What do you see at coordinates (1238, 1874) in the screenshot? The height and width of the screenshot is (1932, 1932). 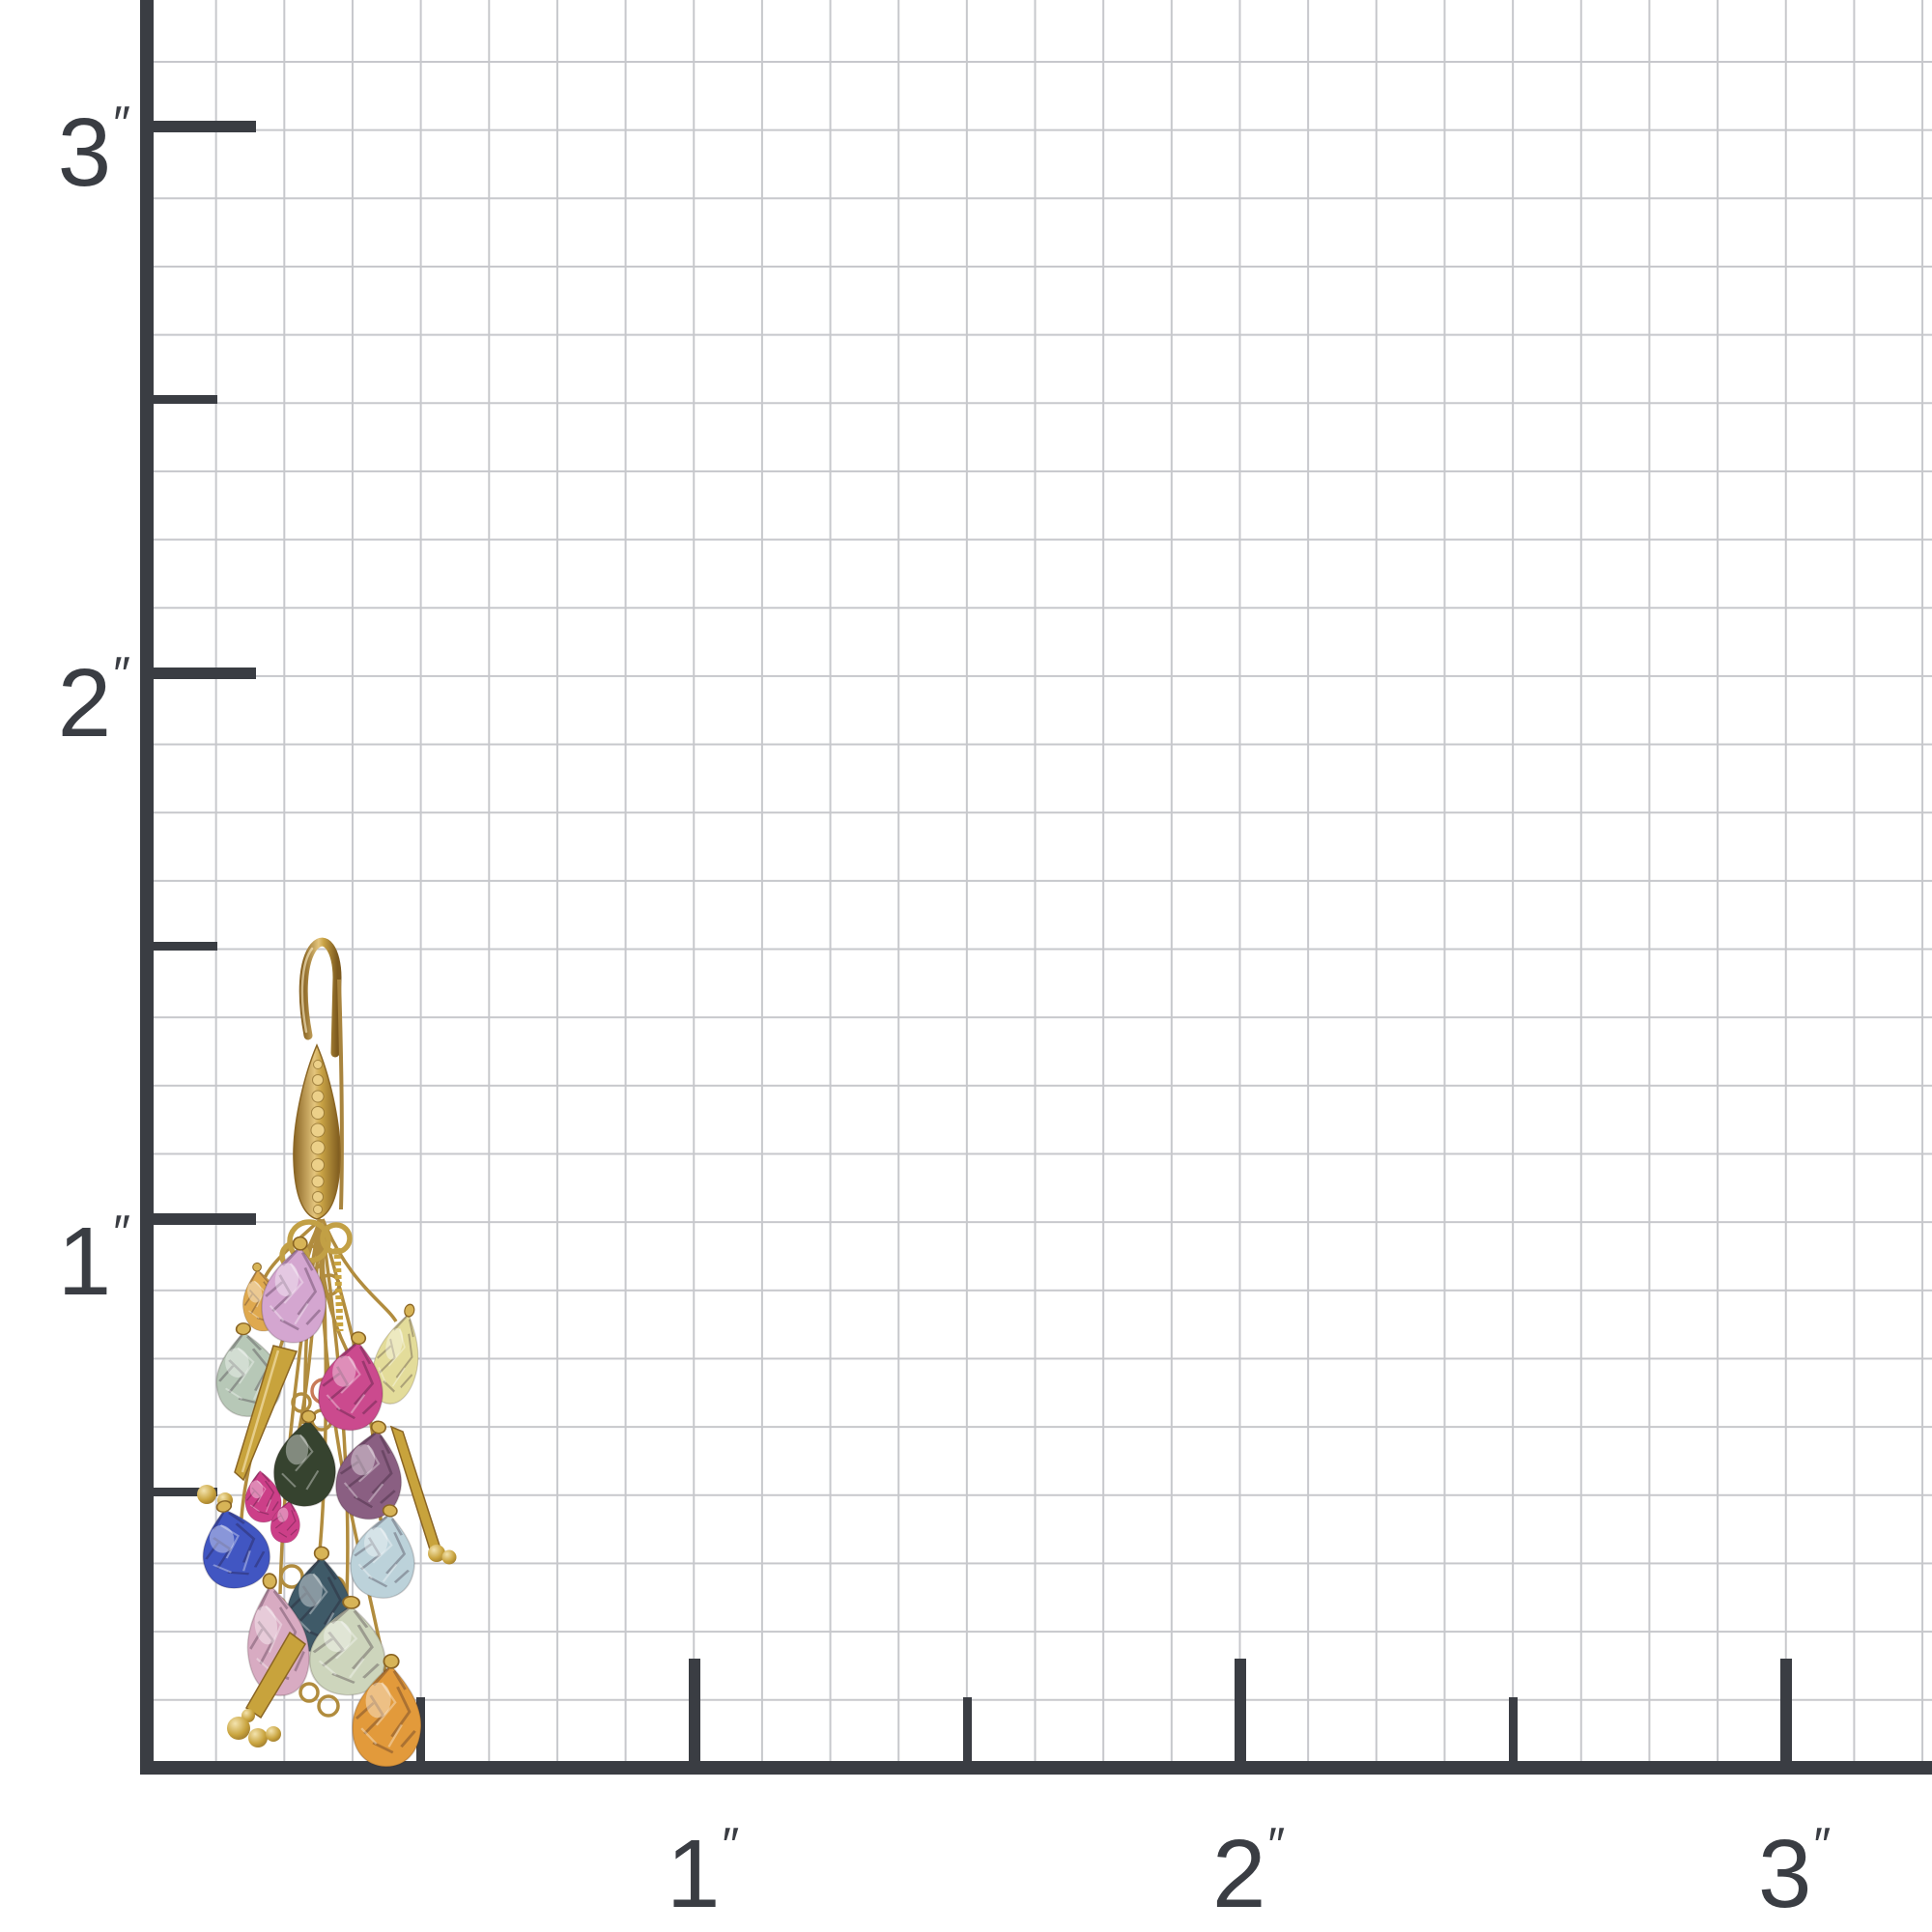 I see `bottom-label-2in-value: 2` at bounding box center [1238, 1874].